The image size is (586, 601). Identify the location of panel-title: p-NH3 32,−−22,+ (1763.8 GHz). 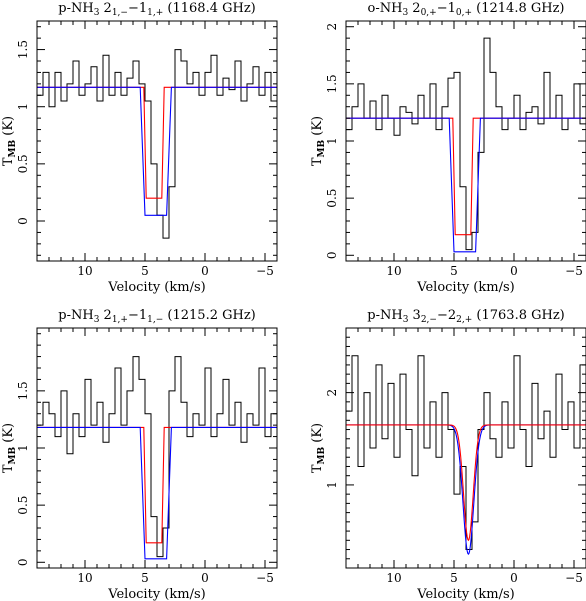
(466, 316).